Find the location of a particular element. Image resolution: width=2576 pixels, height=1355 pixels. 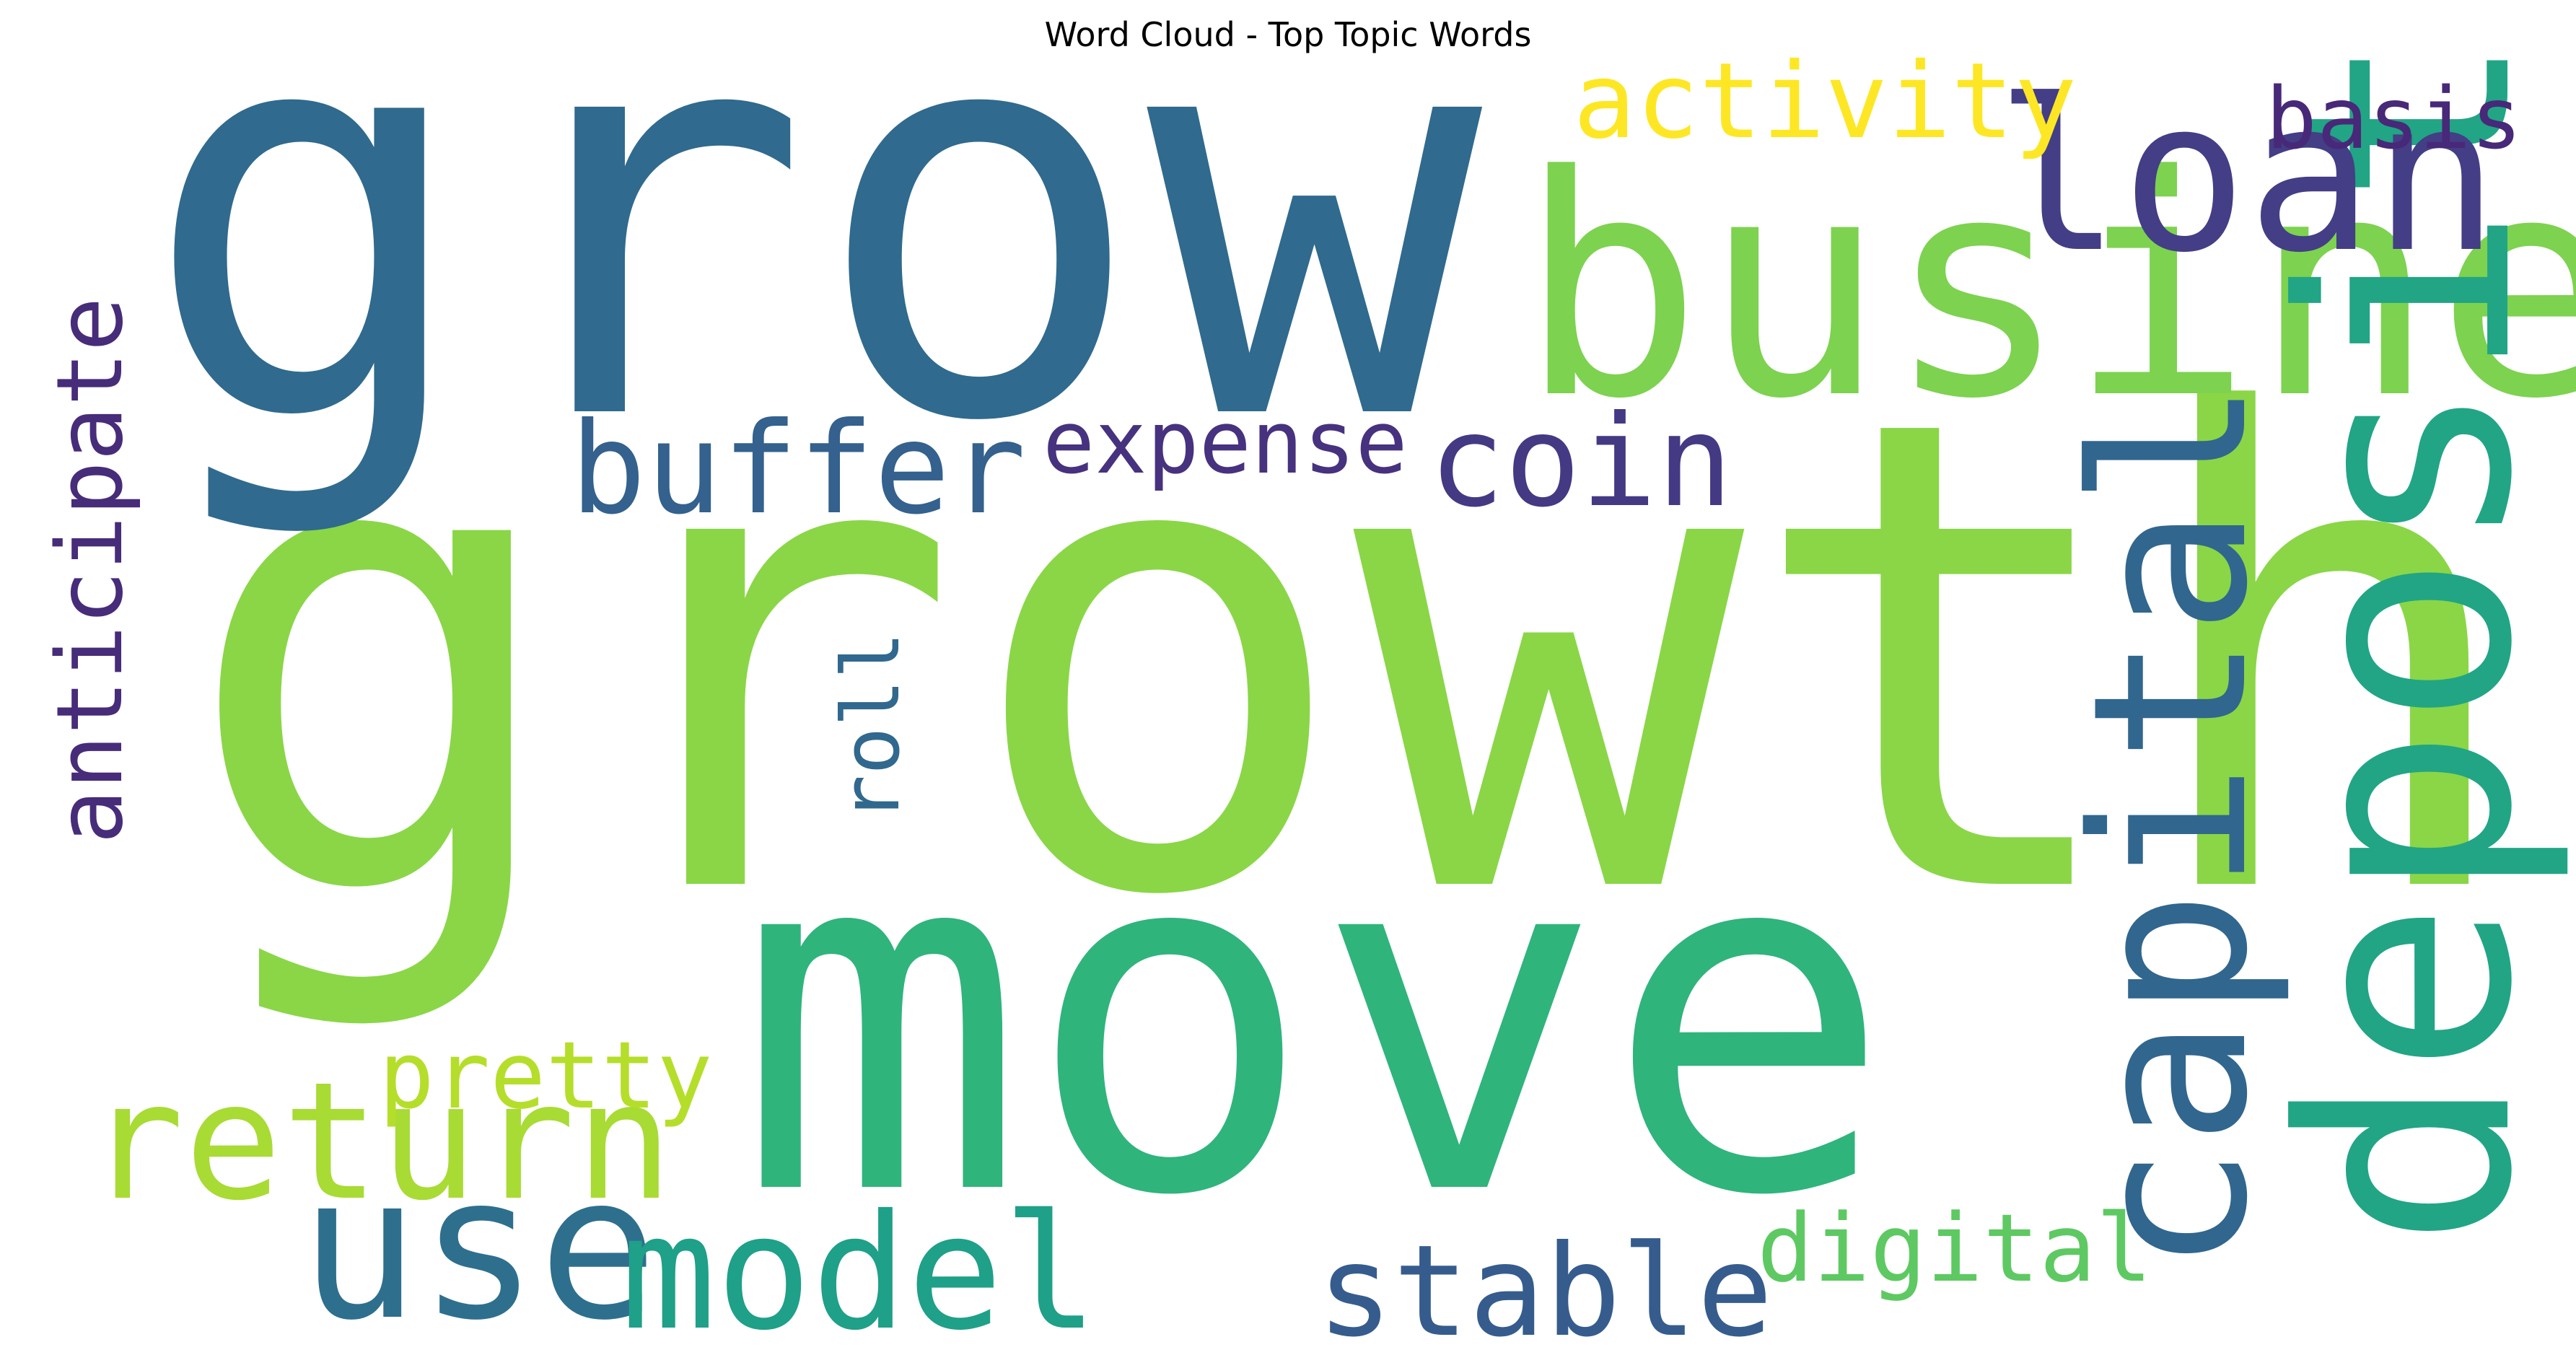

cloud-word-pretty: pretty is located at coordinates (545, 1076).